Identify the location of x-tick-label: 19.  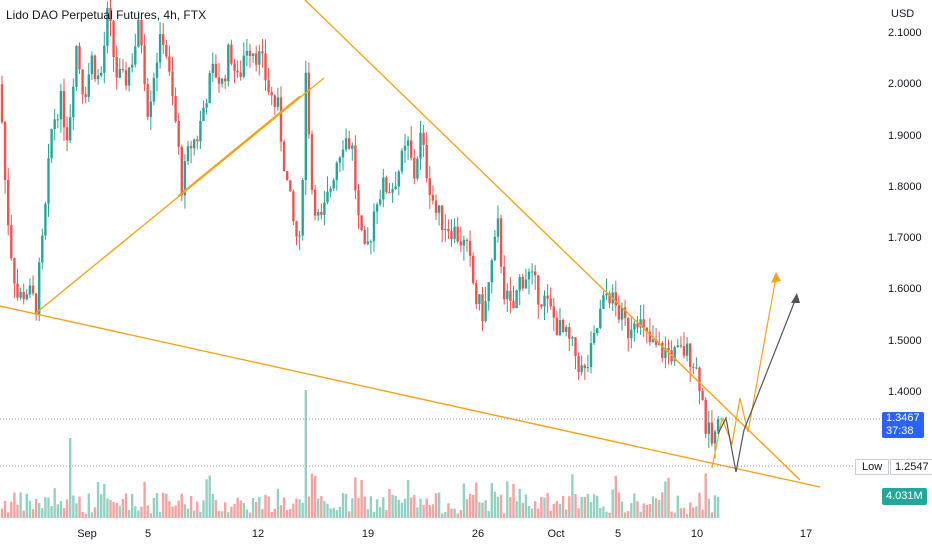
(368, 534).